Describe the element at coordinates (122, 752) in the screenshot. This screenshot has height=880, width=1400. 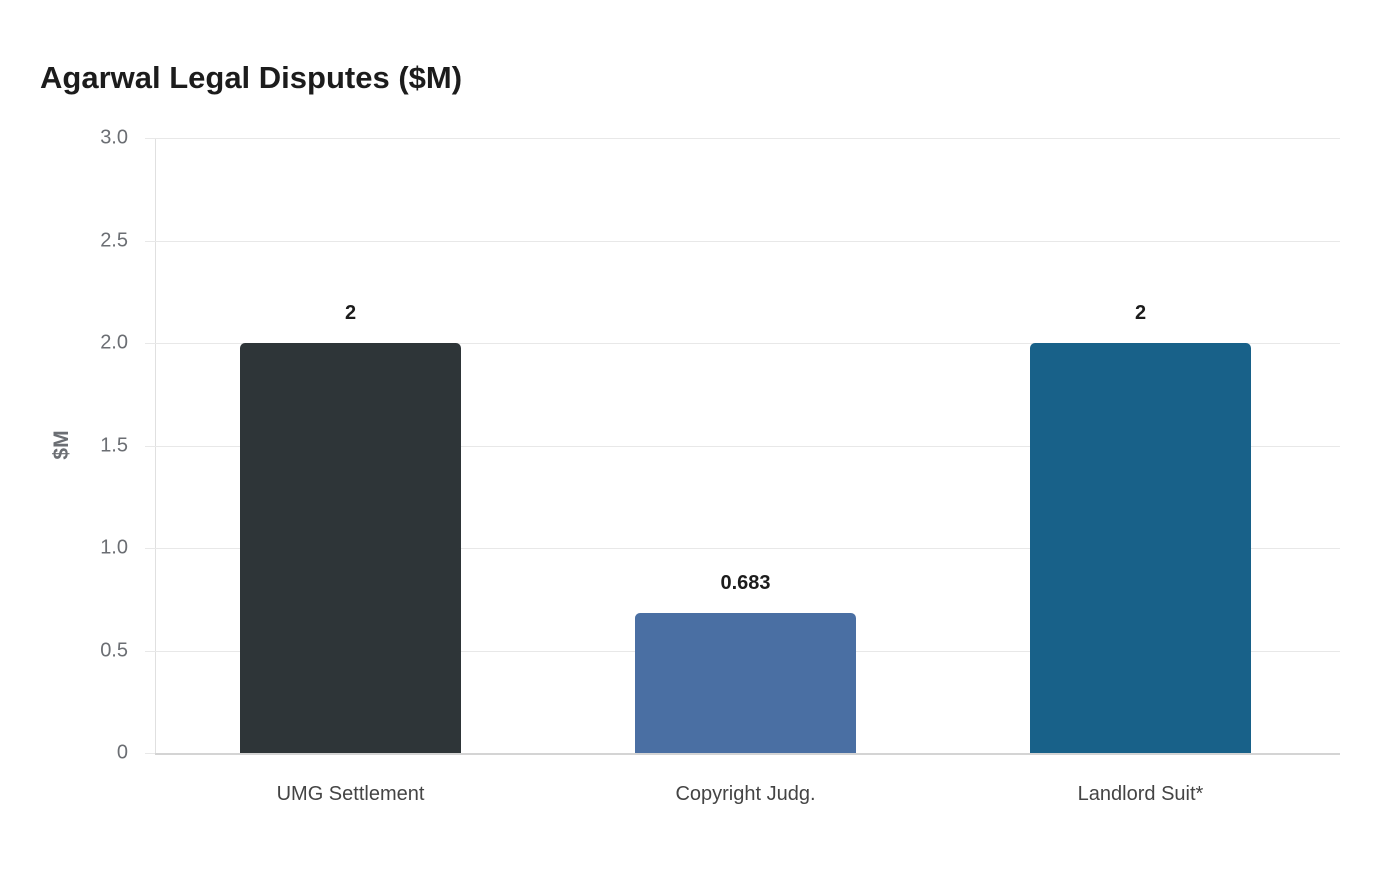
I see `y-tick-label: 0` at that location.